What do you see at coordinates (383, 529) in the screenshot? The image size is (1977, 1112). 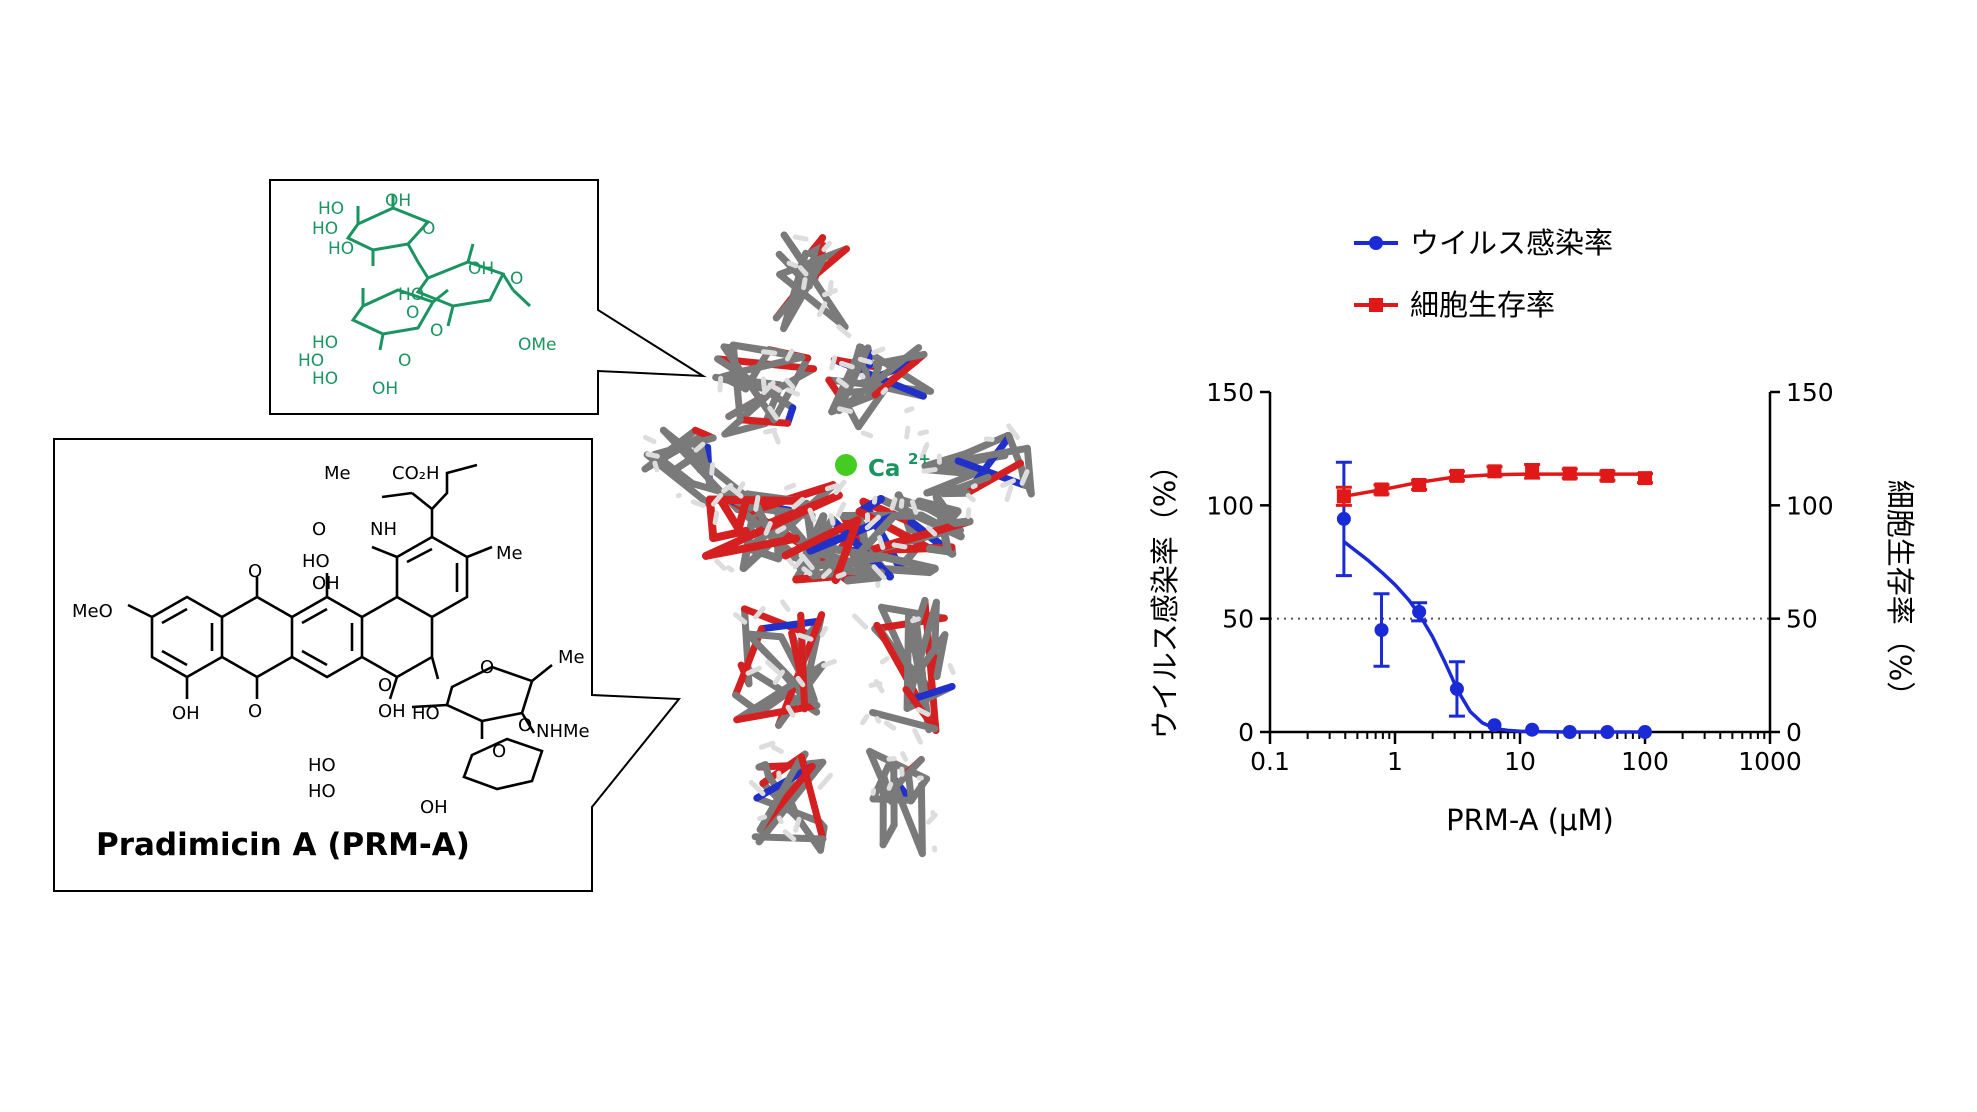 I see `prma-label: NH` at bounding box center [383, 529].